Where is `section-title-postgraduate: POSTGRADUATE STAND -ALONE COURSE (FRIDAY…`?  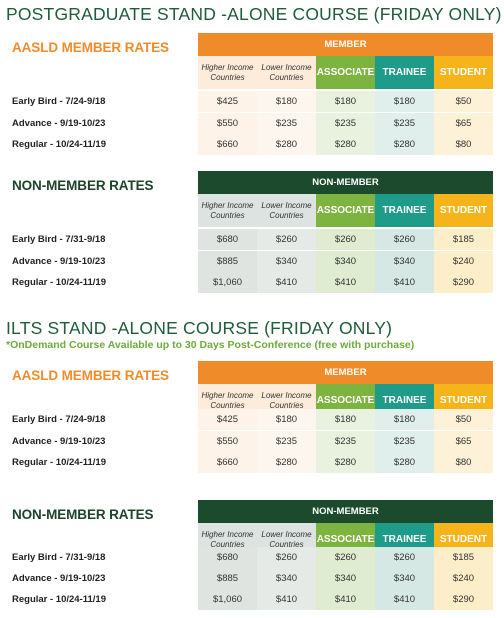
section-title-postgraduate: POSTGRADUATE STAND -ALONE COURSE (FRIDAY… is located at coordinates (254, 14).